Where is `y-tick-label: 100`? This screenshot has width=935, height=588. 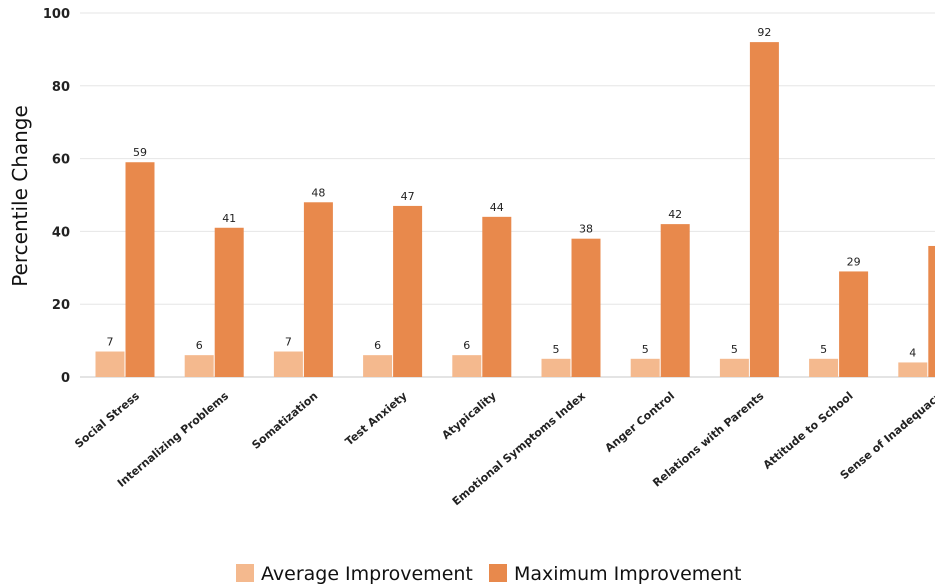 y-tick-label: 100 is located at coordinates (56, 14).